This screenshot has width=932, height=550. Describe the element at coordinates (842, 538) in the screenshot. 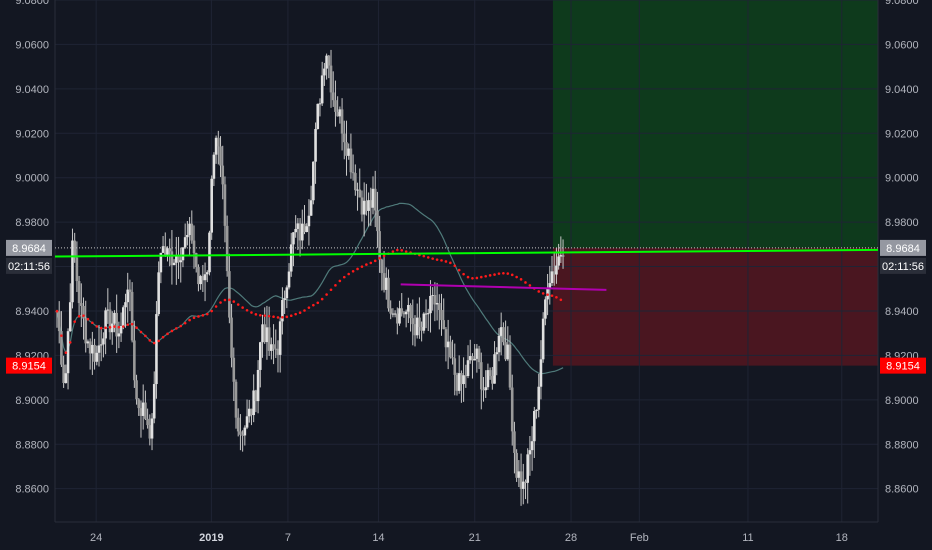

I see `x-tick-label: 18` at that location.